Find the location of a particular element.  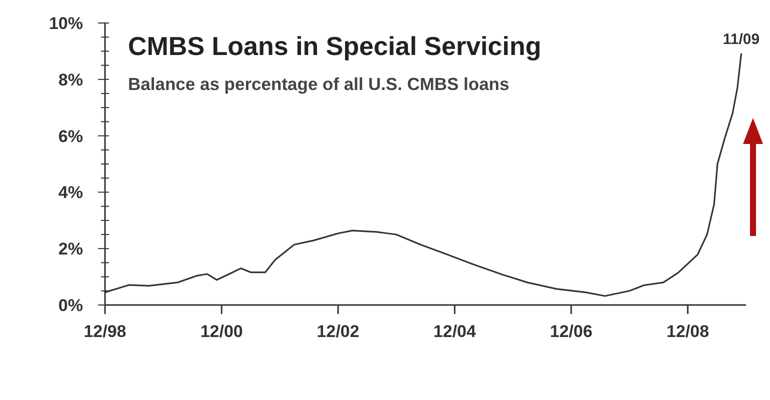

y-tick-label: 6% is located at coordinates (70, 136).